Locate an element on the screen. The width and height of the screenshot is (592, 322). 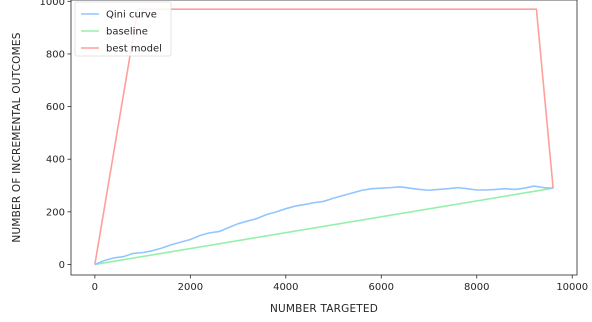
y-tick-label: 400 is located at coordinates (55, 160).